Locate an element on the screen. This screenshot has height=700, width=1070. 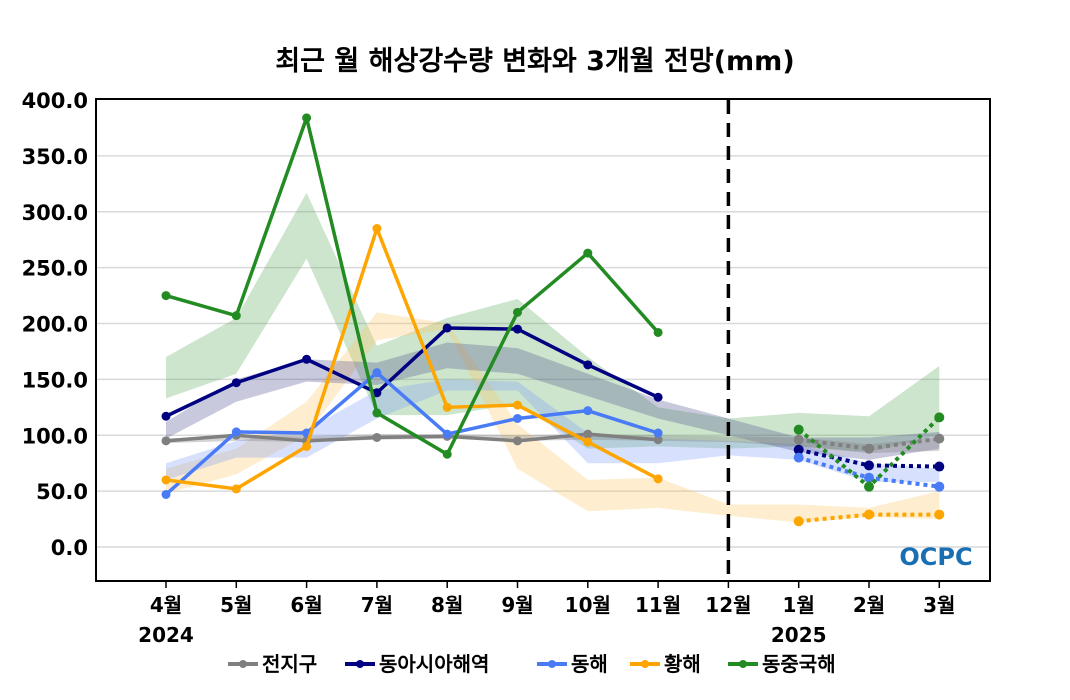
y-tick-label: 150.0 is located at coordinates (55, 380).